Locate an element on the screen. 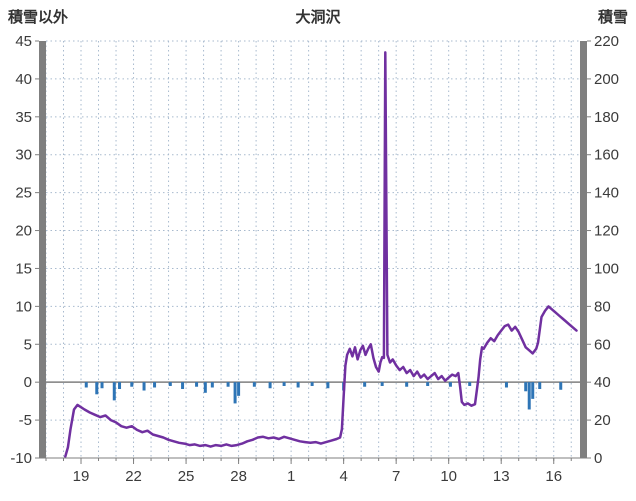  left-tick-label: 5 is located at coordinates (28, 344).